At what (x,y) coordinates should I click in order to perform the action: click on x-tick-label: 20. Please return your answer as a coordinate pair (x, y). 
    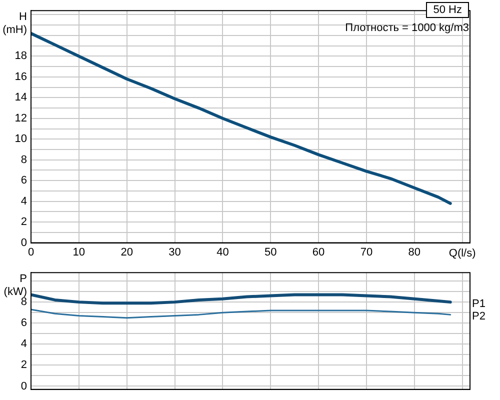
    Looking at the image, I should click on (126, 252).